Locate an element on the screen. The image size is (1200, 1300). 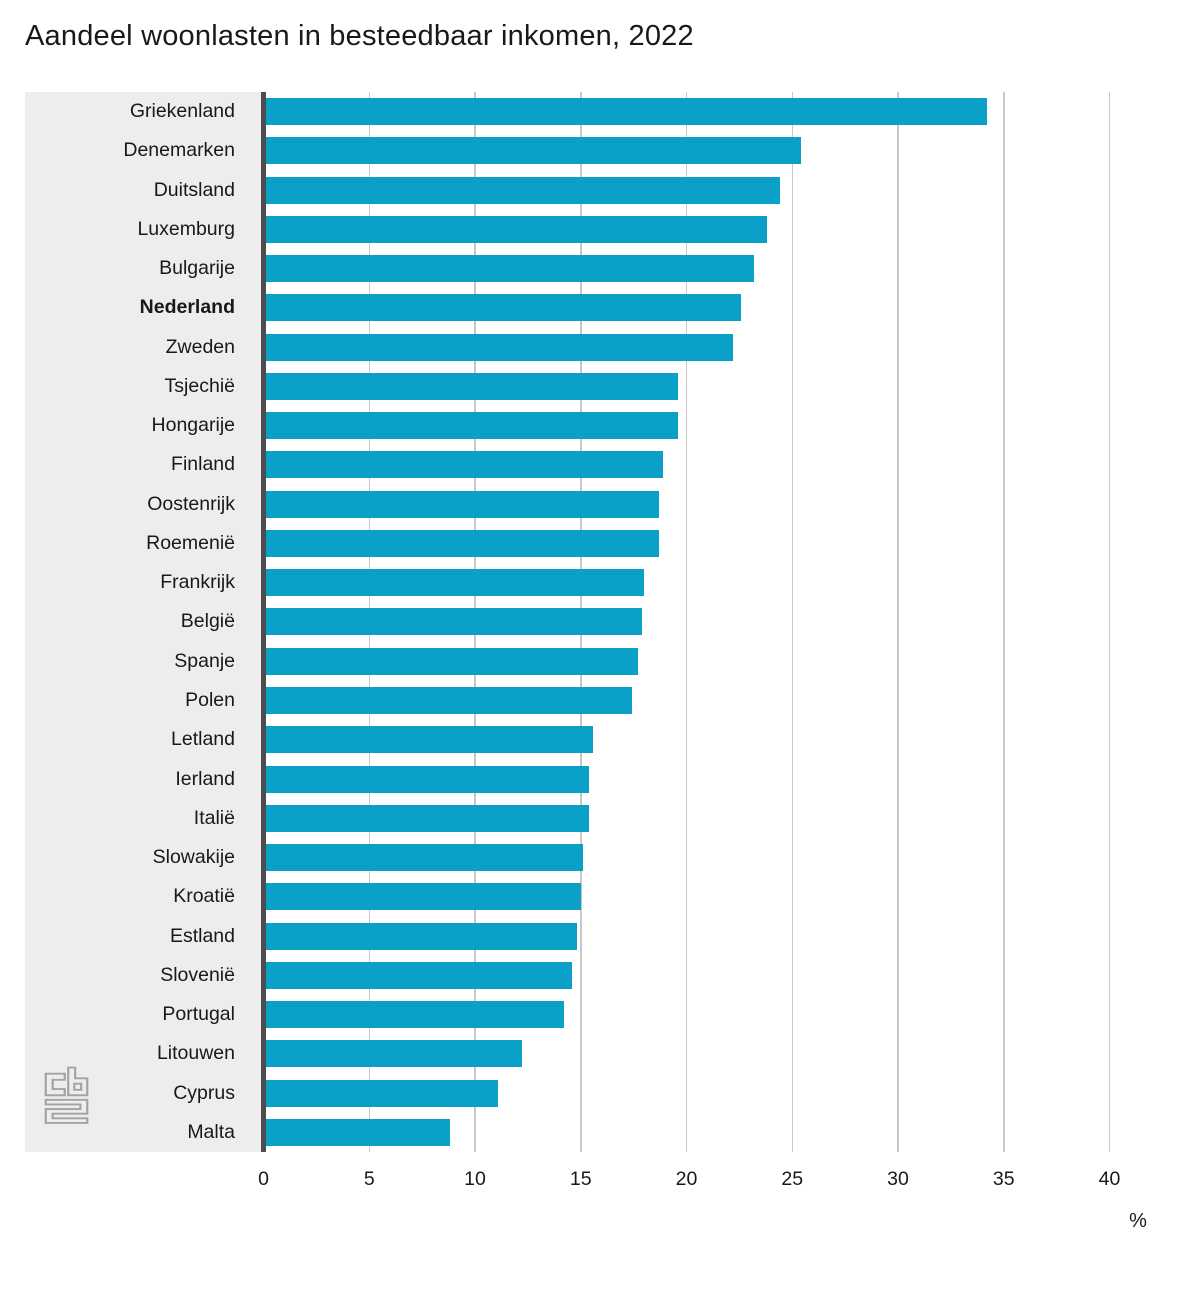
x-axis-tick-label-40: 40 is located at coordinates (1109, 1179).